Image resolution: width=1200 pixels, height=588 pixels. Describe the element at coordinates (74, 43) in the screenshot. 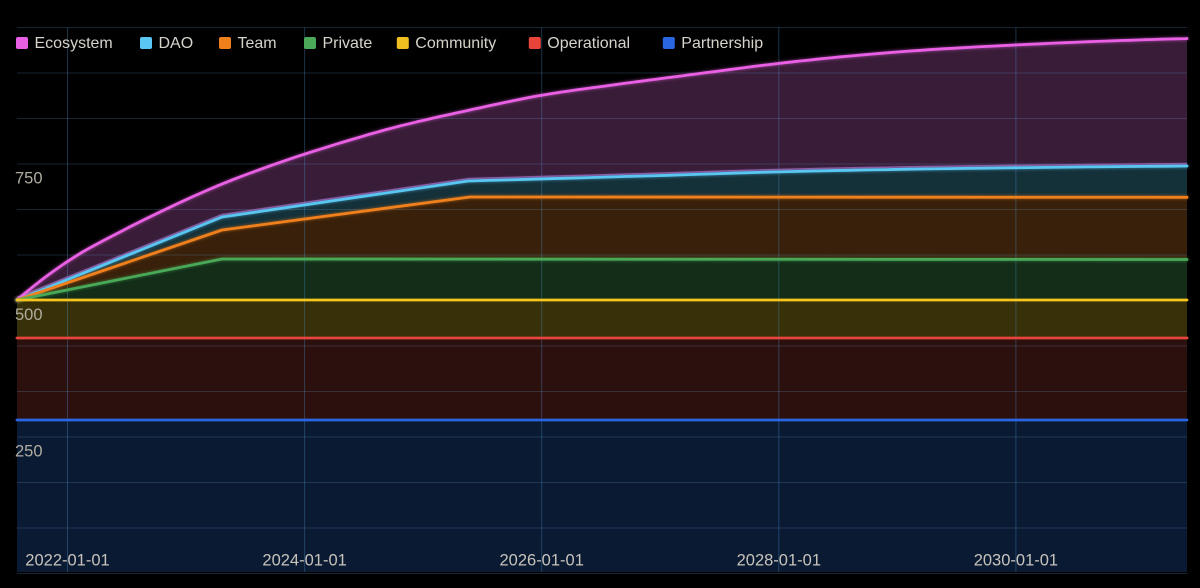

I see `svg-text: Ecosystem` at that location.